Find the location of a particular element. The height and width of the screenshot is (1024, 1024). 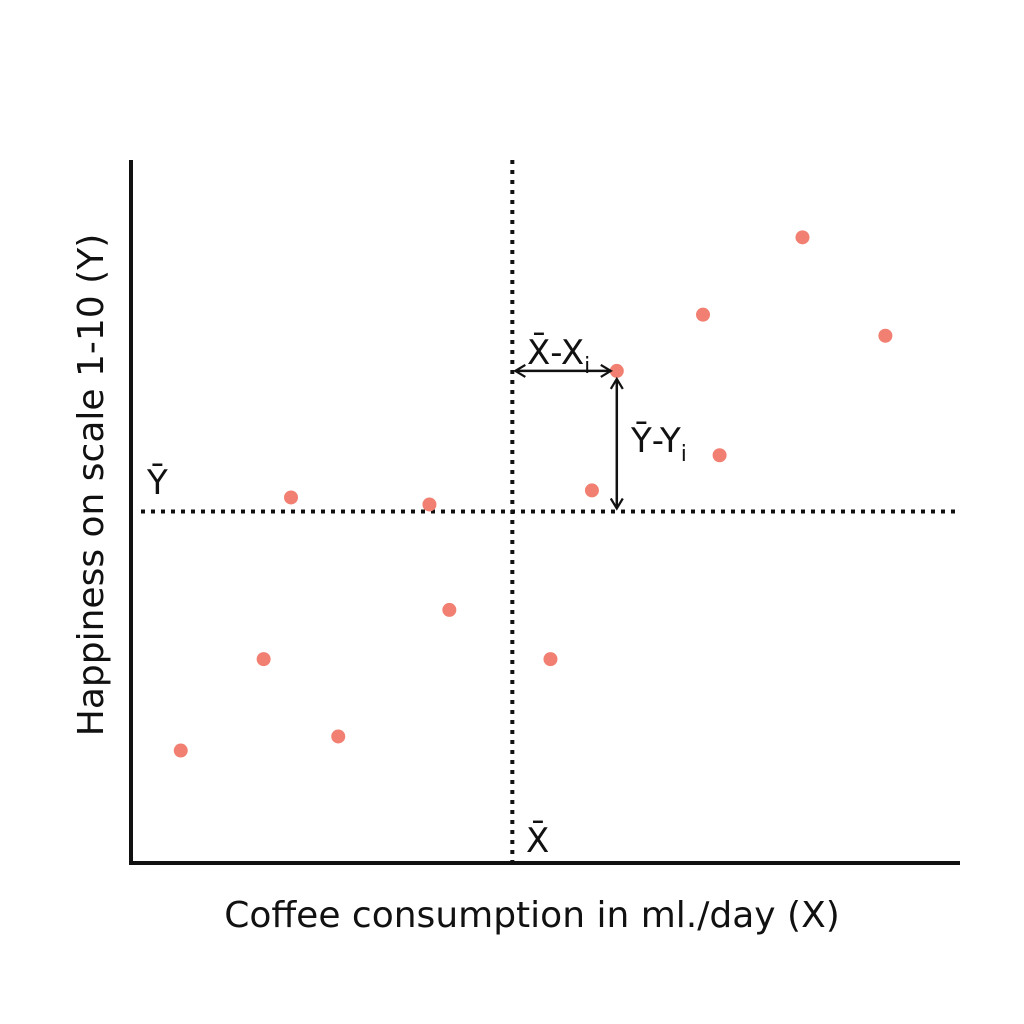

y-deviation-label: Ȳ-Yi is located at coordinates (658, 444).